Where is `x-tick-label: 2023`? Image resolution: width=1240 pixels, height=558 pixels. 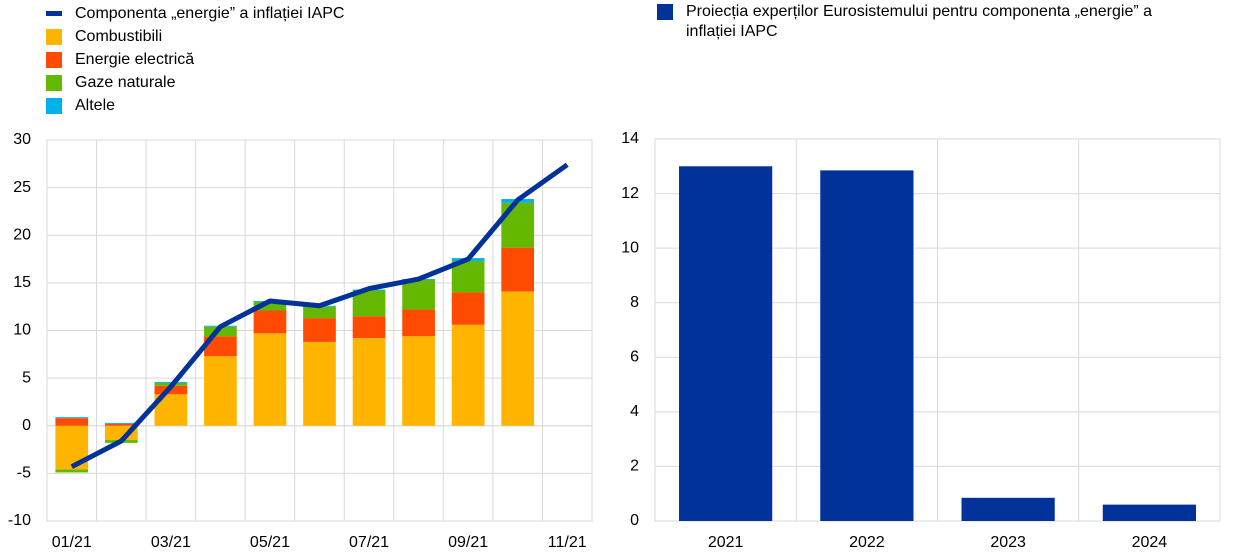
x-tick-label: 2023 is located at coordinates (1008, 542).